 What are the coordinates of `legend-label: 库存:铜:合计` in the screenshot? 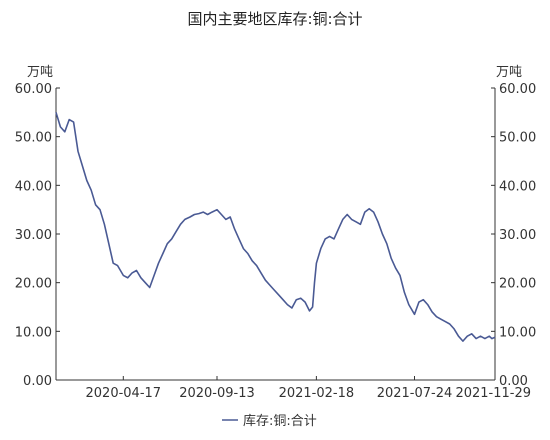 It's located at (280, 421).